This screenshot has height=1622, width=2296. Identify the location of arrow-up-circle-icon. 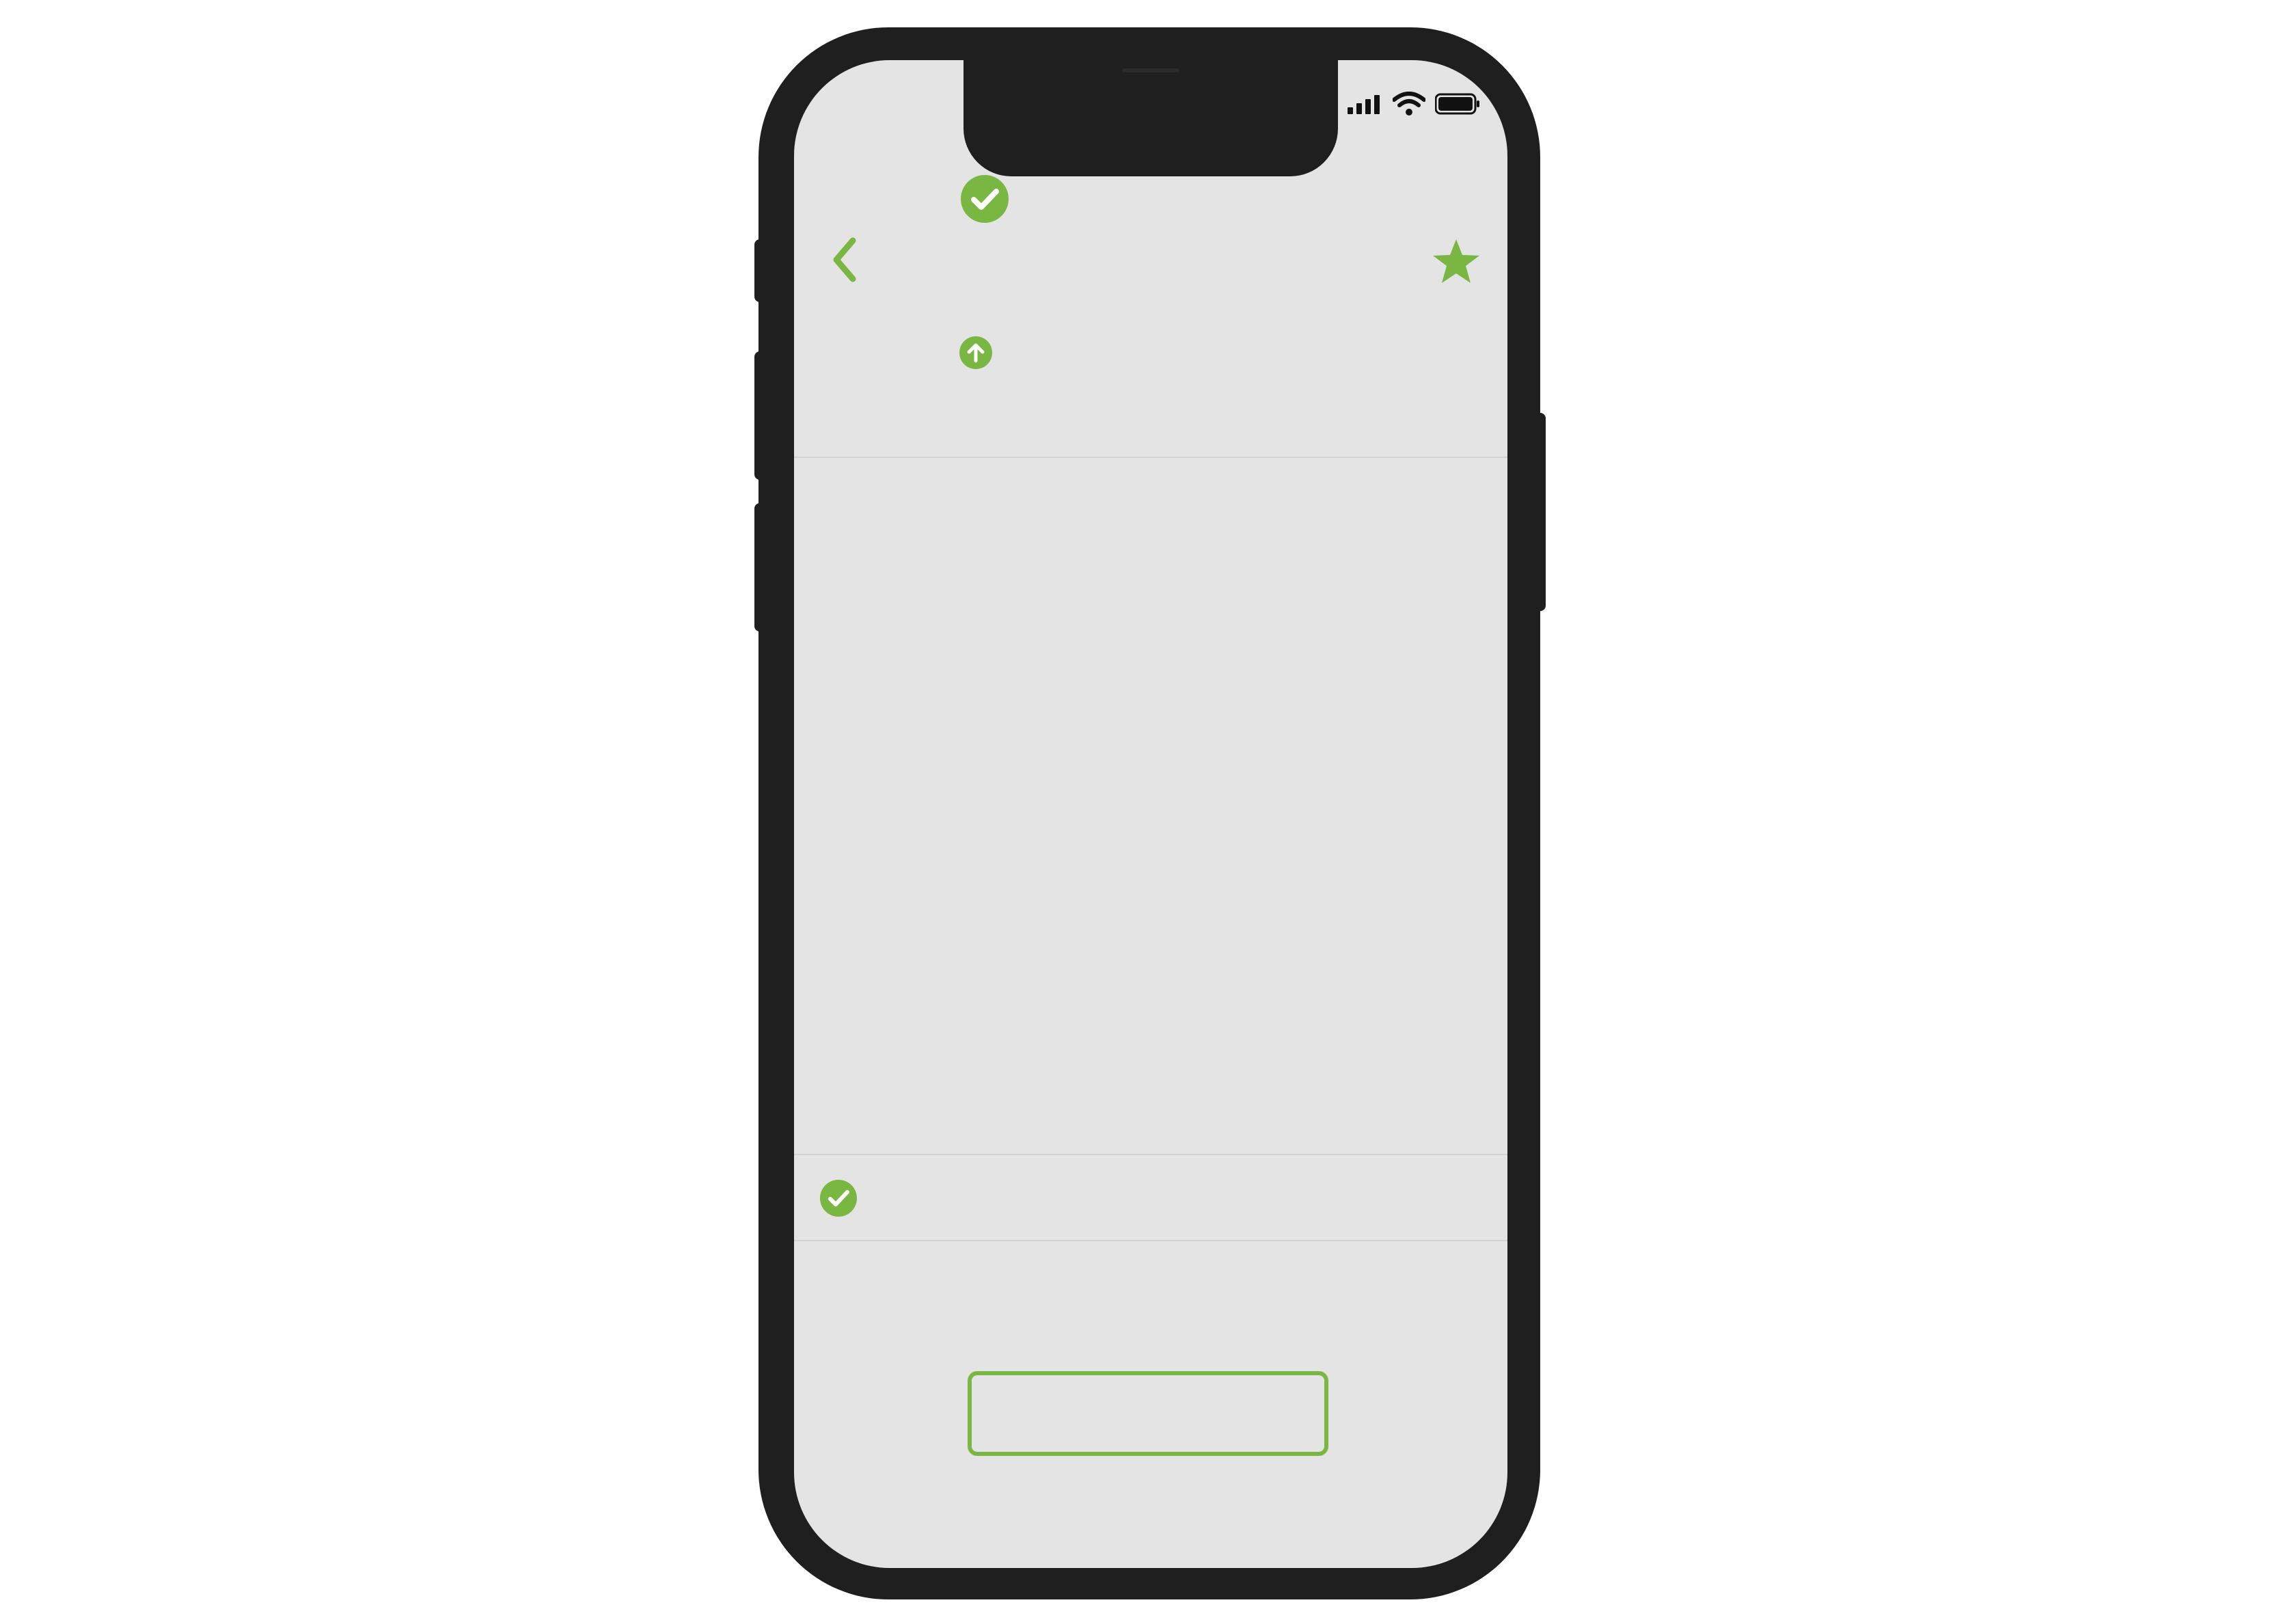
(975, 352).